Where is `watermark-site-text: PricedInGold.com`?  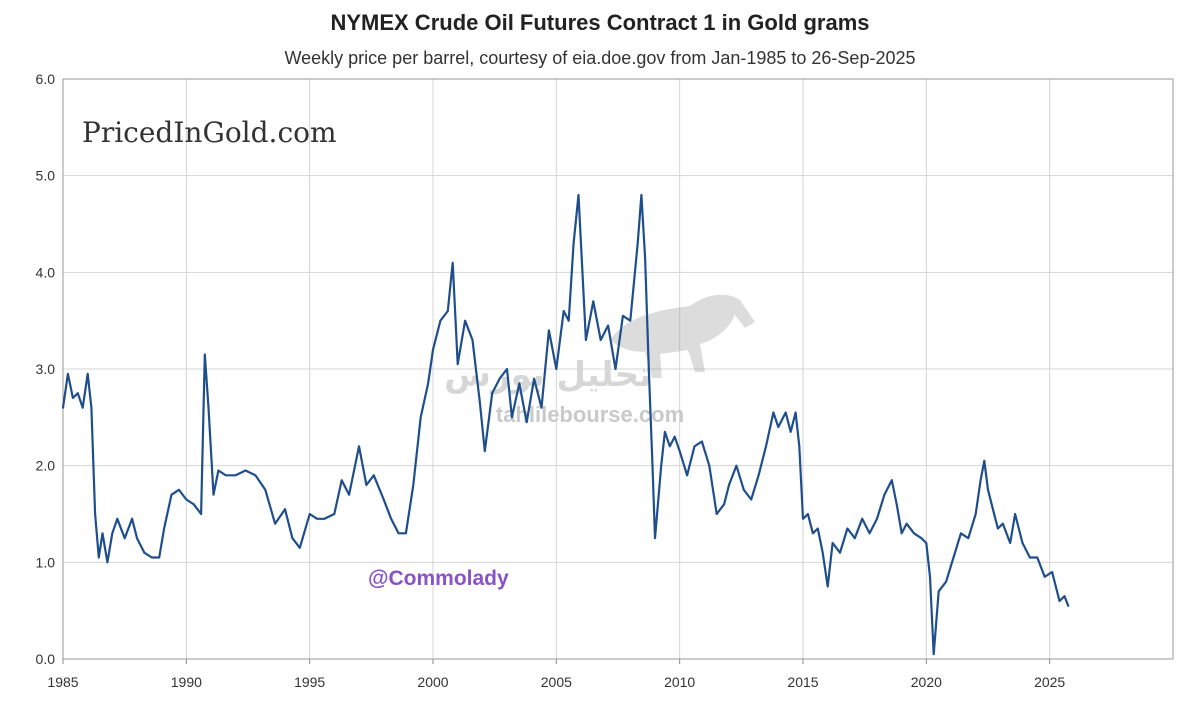 watermark-site-text: PricedInGold.com is located at coordinates (209, 132).